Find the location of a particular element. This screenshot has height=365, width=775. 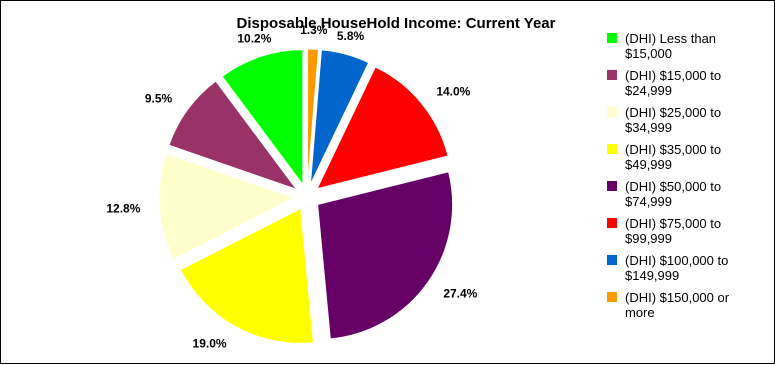

legend-item: (DHI) $25,000 to$34,999 is located at coordinates (664, 120).